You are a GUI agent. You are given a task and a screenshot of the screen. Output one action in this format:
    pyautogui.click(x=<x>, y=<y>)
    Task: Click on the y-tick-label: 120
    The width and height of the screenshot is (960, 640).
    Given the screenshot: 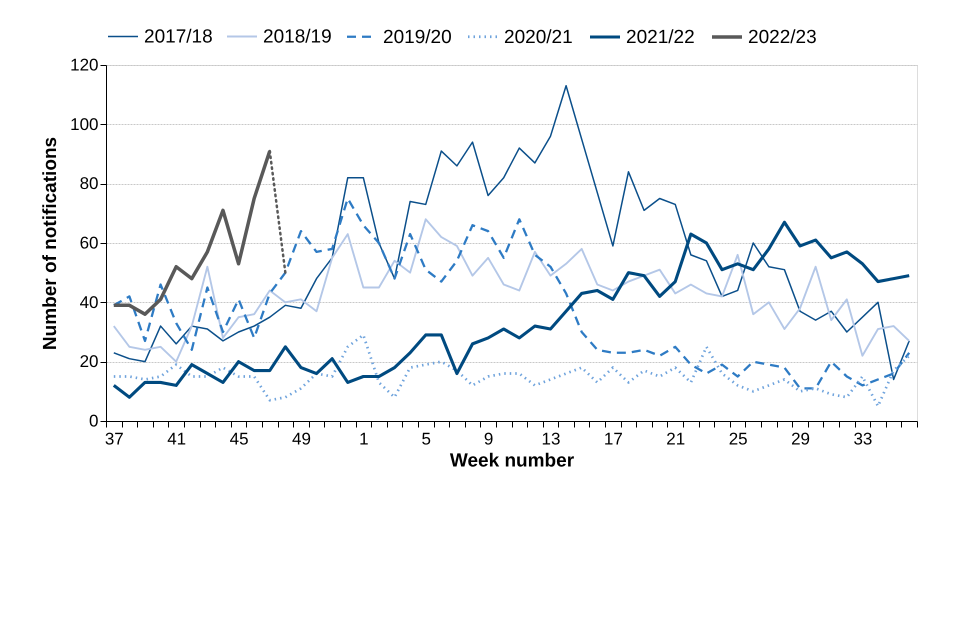 What is the action you would take?
    pyautogui.click(x=84, y=65)
    